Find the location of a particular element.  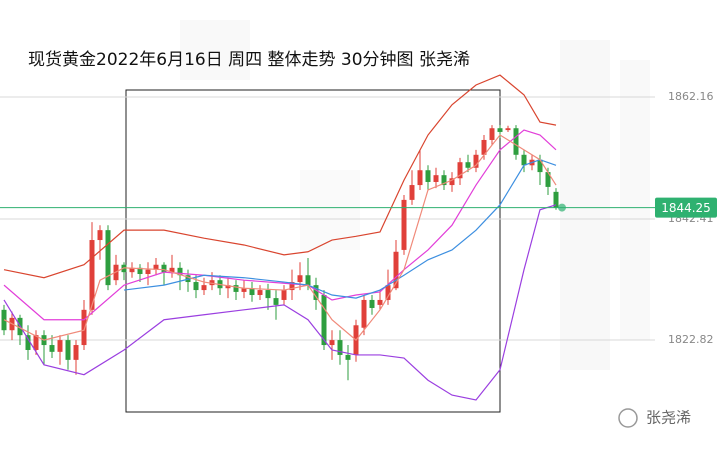

chart-title: 现货黄金2022年6月16日 周四 整体走势 30分钟图 张尧浠 is located at coordinates (249, 60).